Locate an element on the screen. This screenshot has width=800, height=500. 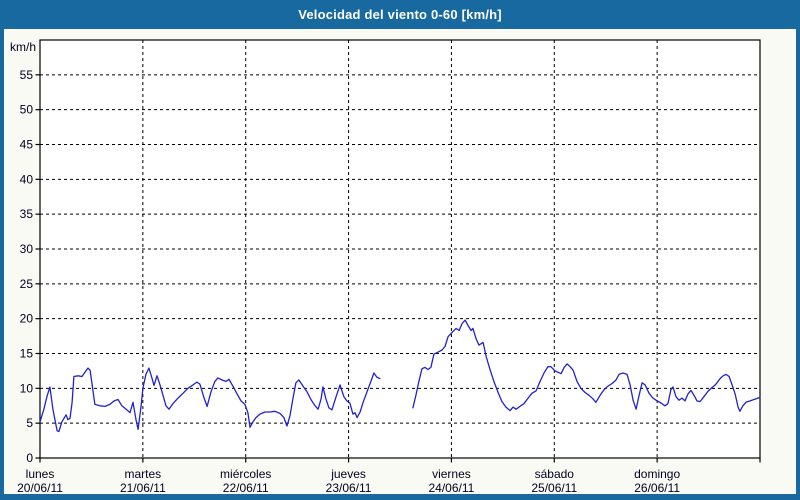
y-tick-label: 45 is located at coordinates (27, 145).